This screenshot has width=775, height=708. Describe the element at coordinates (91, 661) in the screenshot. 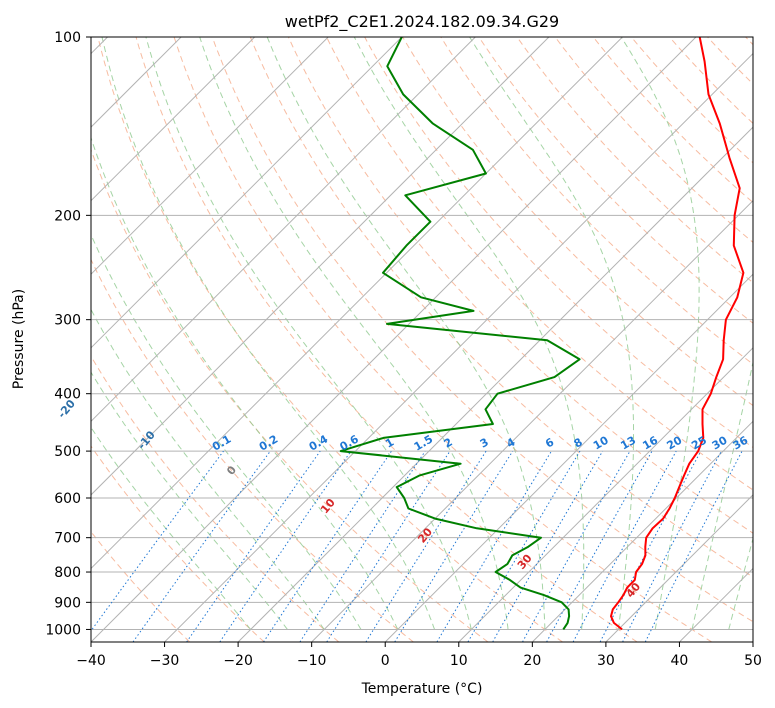

I see `x-tick-label: −40` at that location.